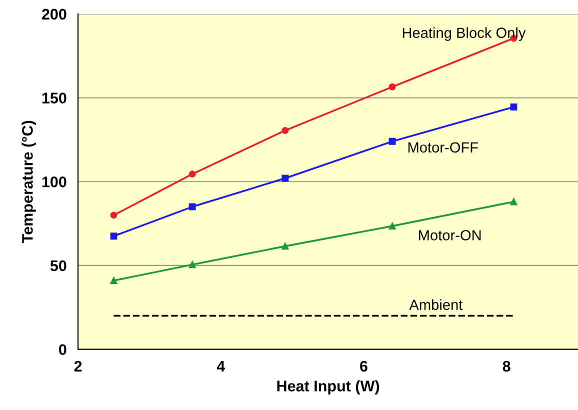 The height and width of the screenshot is (410, 578). I want to click on x-tick-label: 4, so click(221, 366).